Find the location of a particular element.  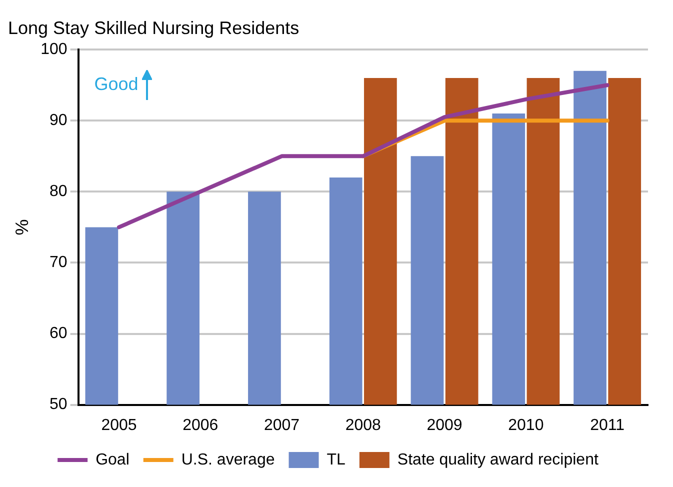

x-tick-label: 2009 is located at coordinates (444, 425).